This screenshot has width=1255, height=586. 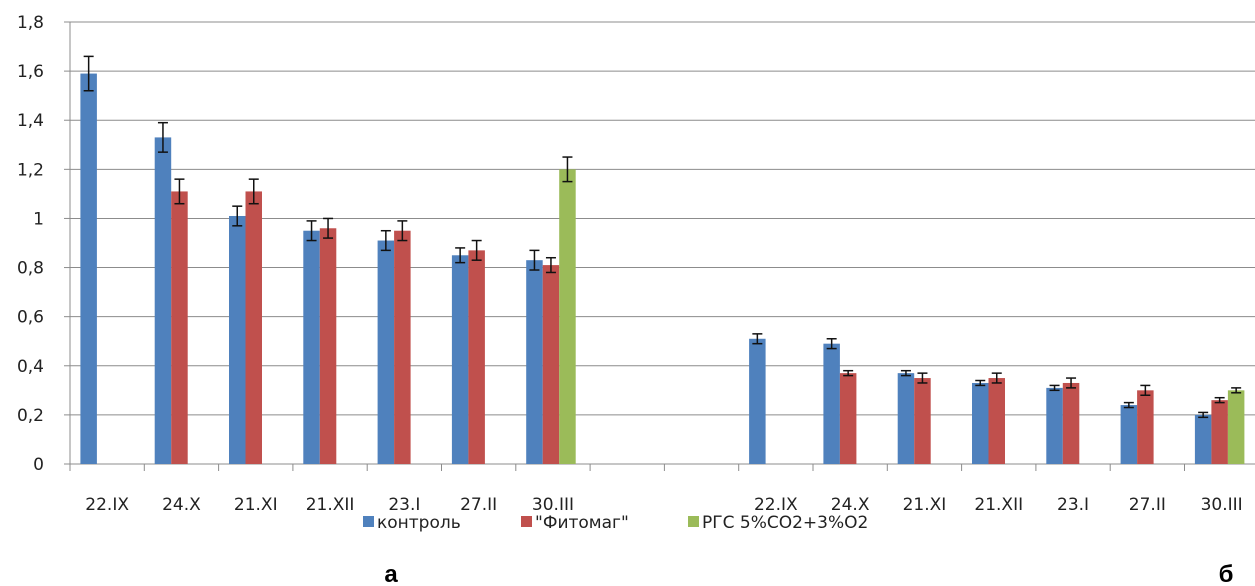 I want to click on y-axis: 0 0,2 0,4 0,6 0,8 1 1,2 1,4 1,6 1,8, so click(x=44, y=244).